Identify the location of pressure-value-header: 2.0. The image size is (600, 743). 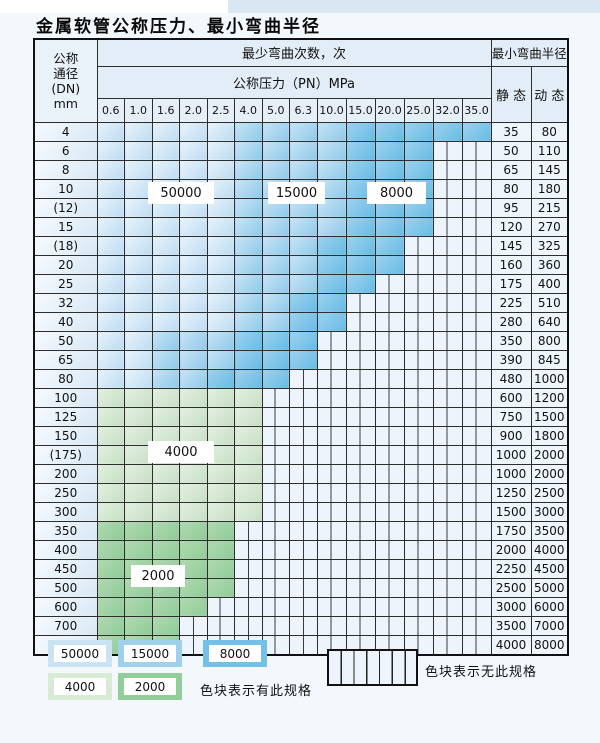
(193, 110).